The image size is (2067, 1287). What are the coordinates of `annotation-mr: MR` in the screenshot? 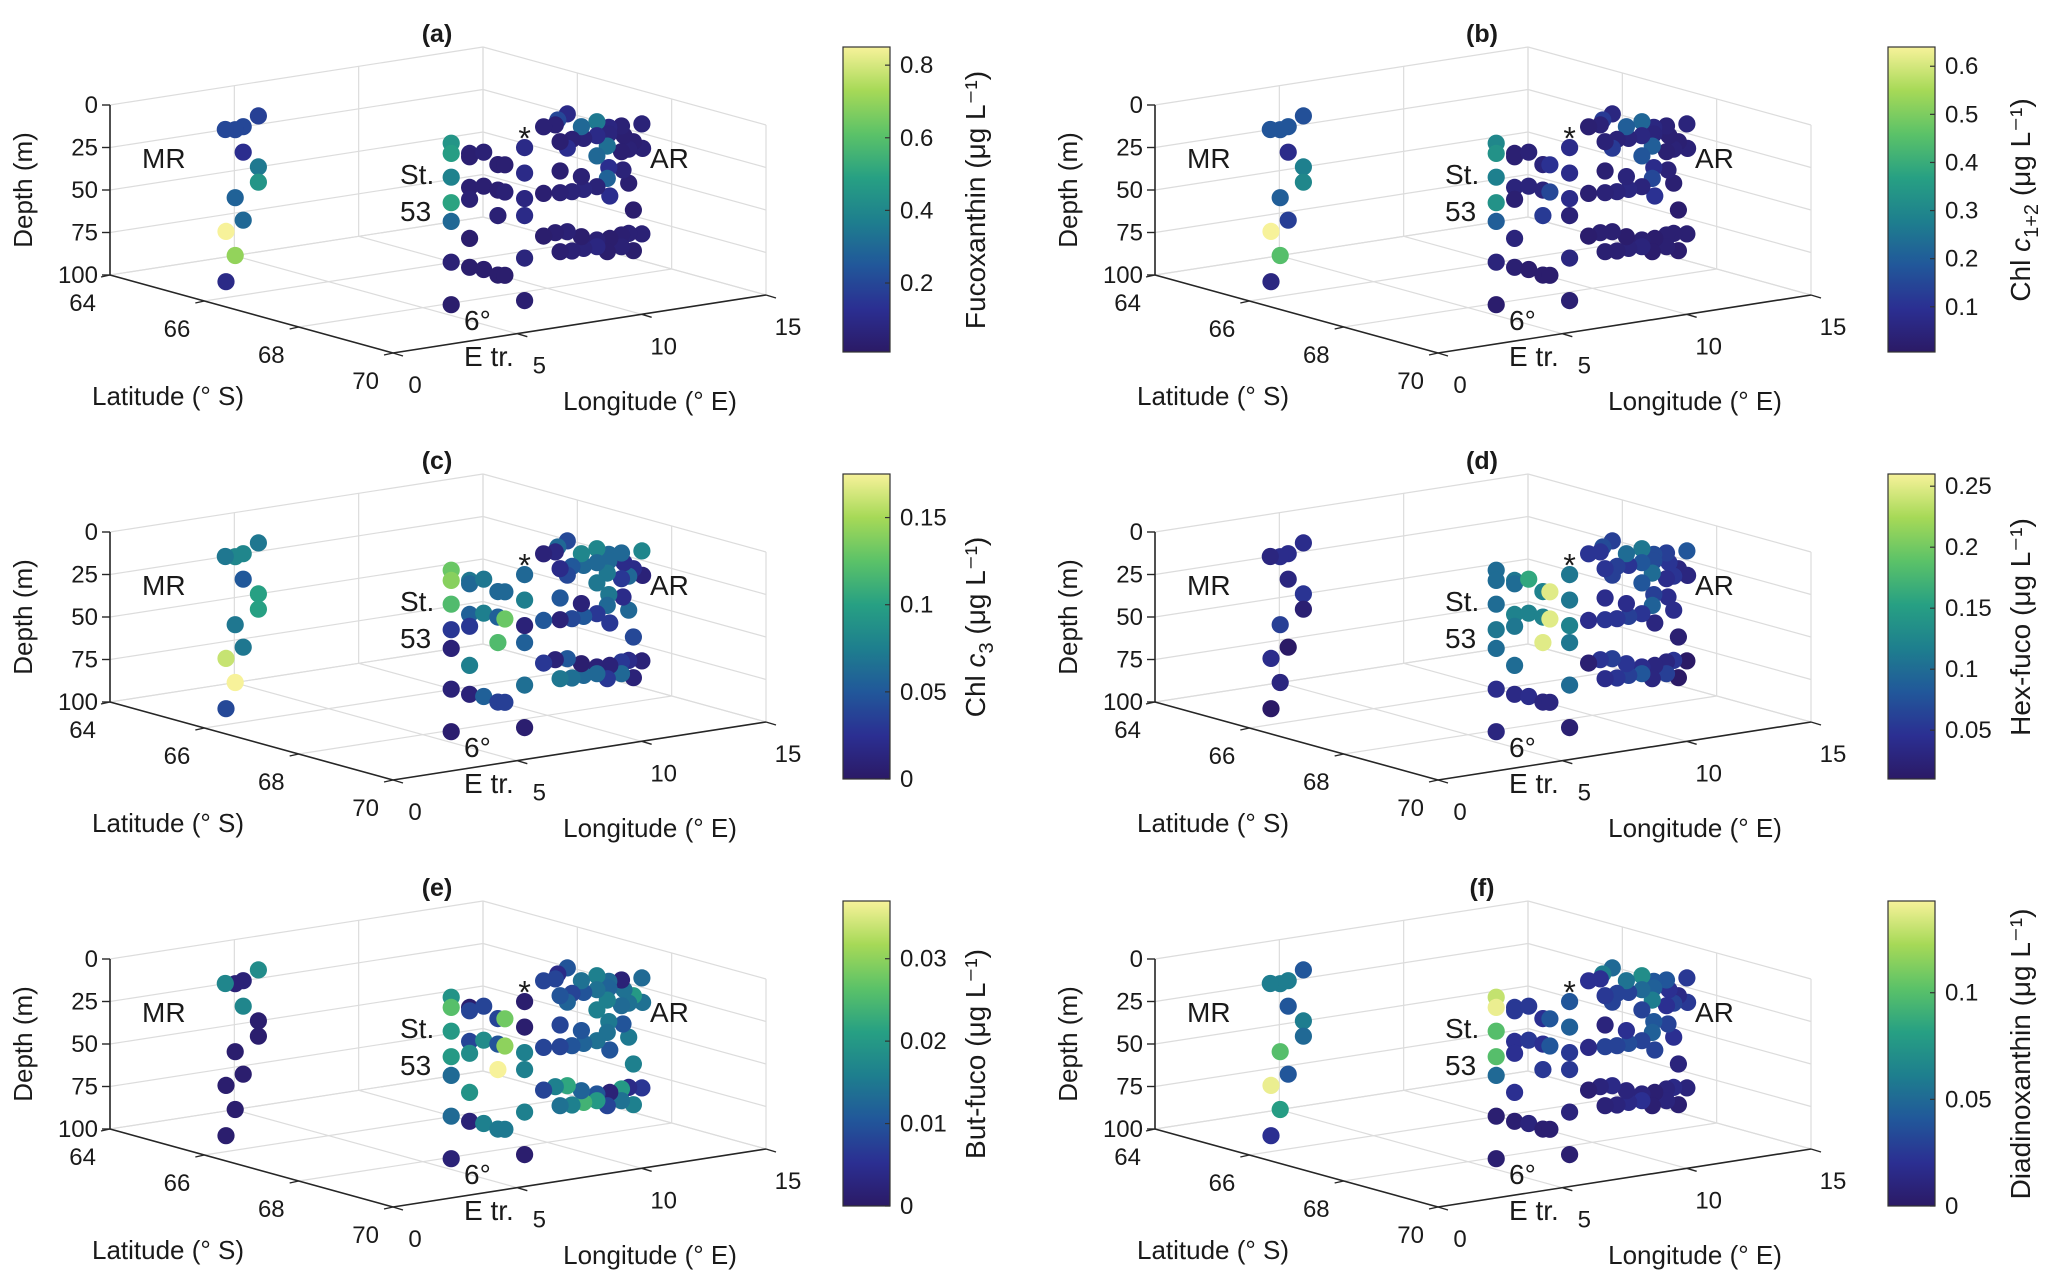 It's located at (164, 158).